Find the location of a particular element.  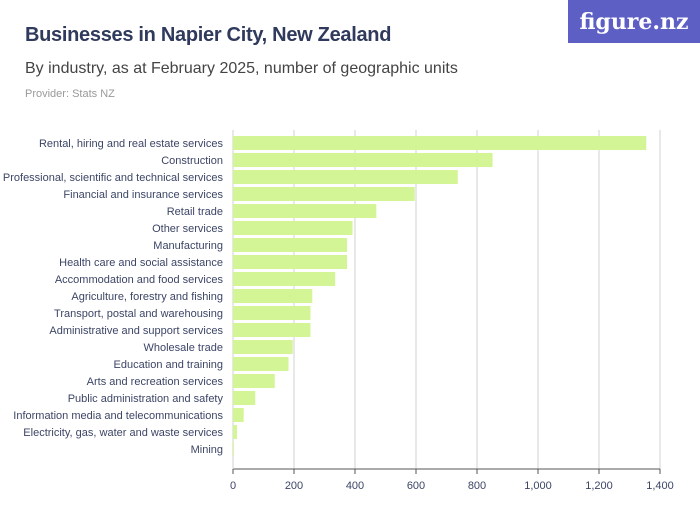

provider-text: Provider: Stats NZ is located at coordinates (70, 94).